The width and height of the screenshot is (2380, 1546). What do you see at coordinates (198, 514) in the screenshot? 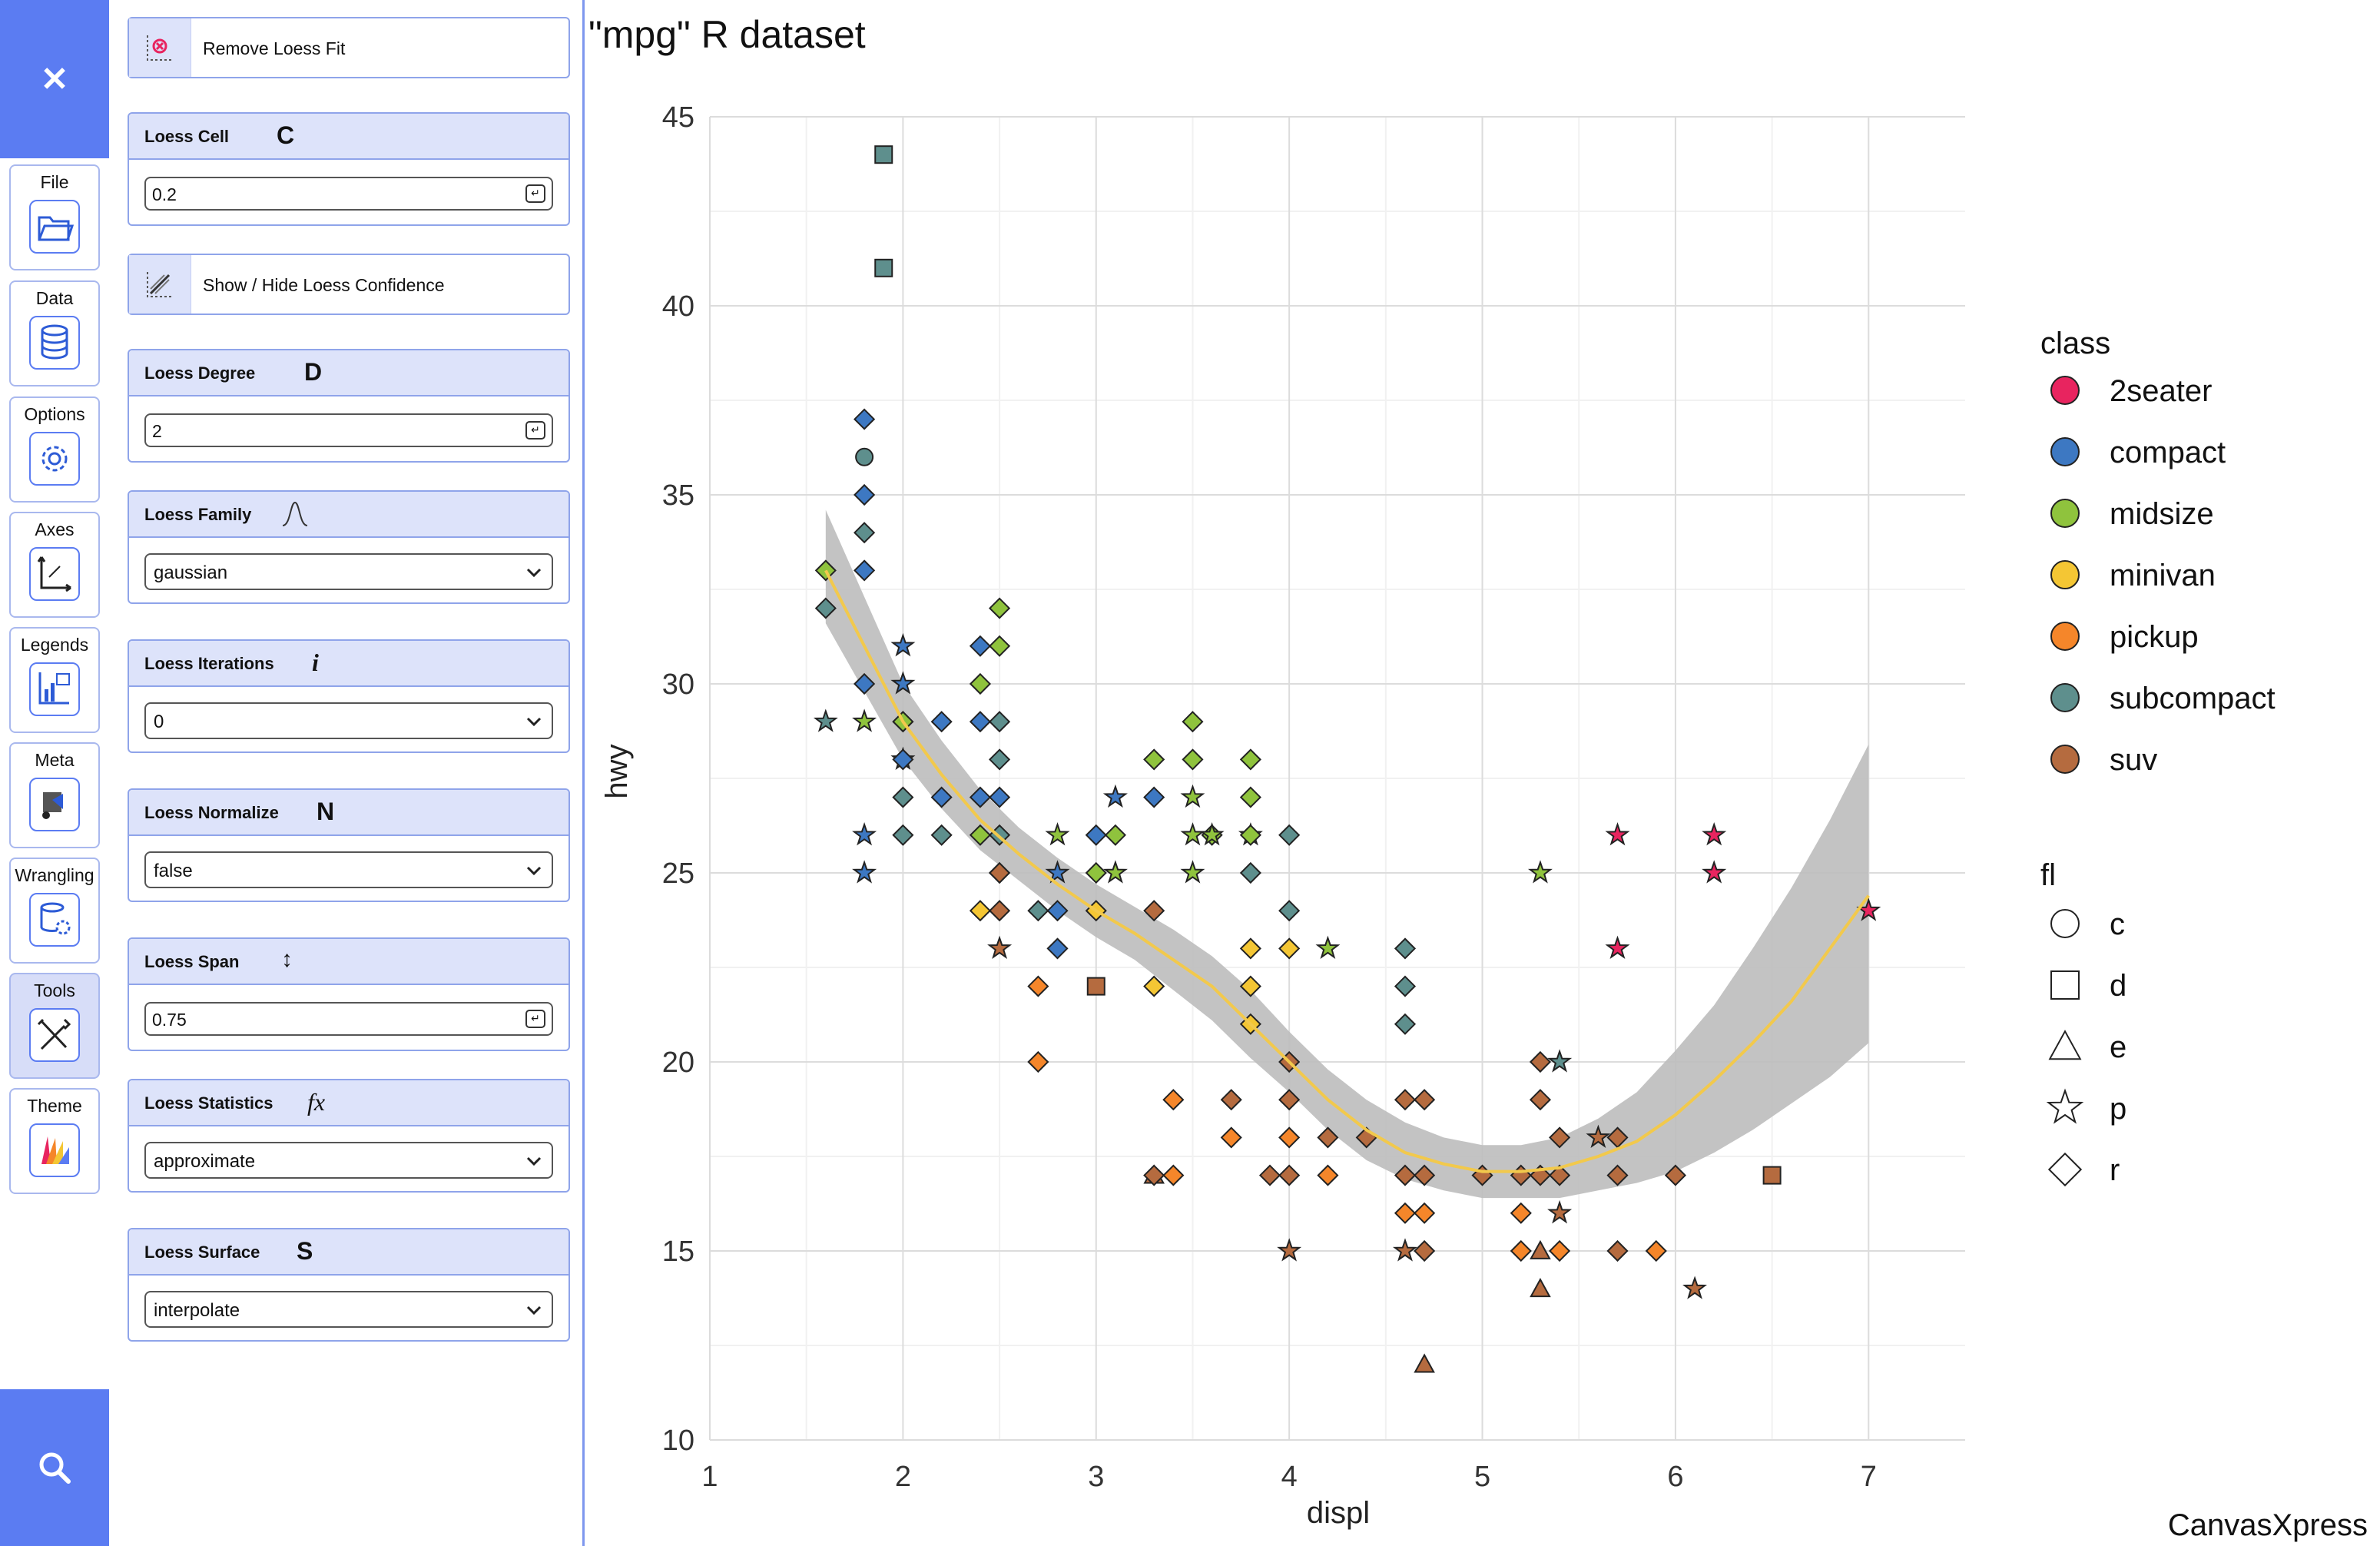
I see `loess-family-title: Loess Family` at bounding box center [198, 514].